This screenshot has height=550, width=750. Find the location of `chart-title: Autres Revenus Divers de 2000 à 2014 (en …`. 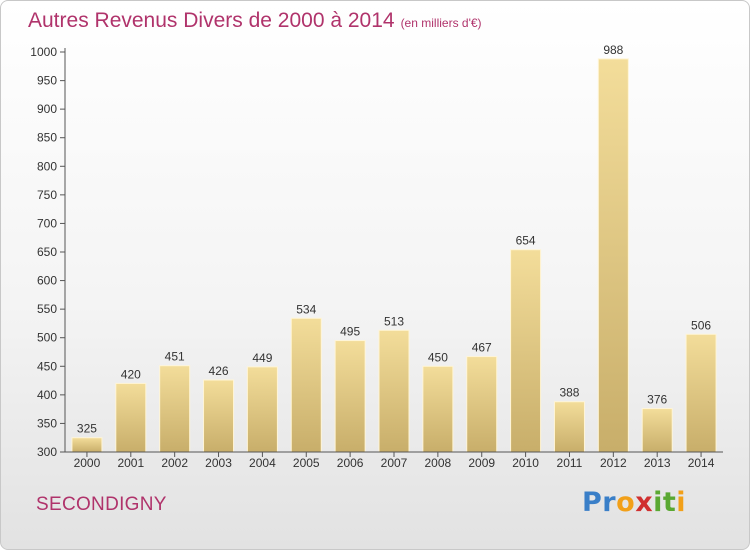

chart-title: Autres Revenus Divers de 2000 à 2014 (en … is located at coordinates (255, 21).